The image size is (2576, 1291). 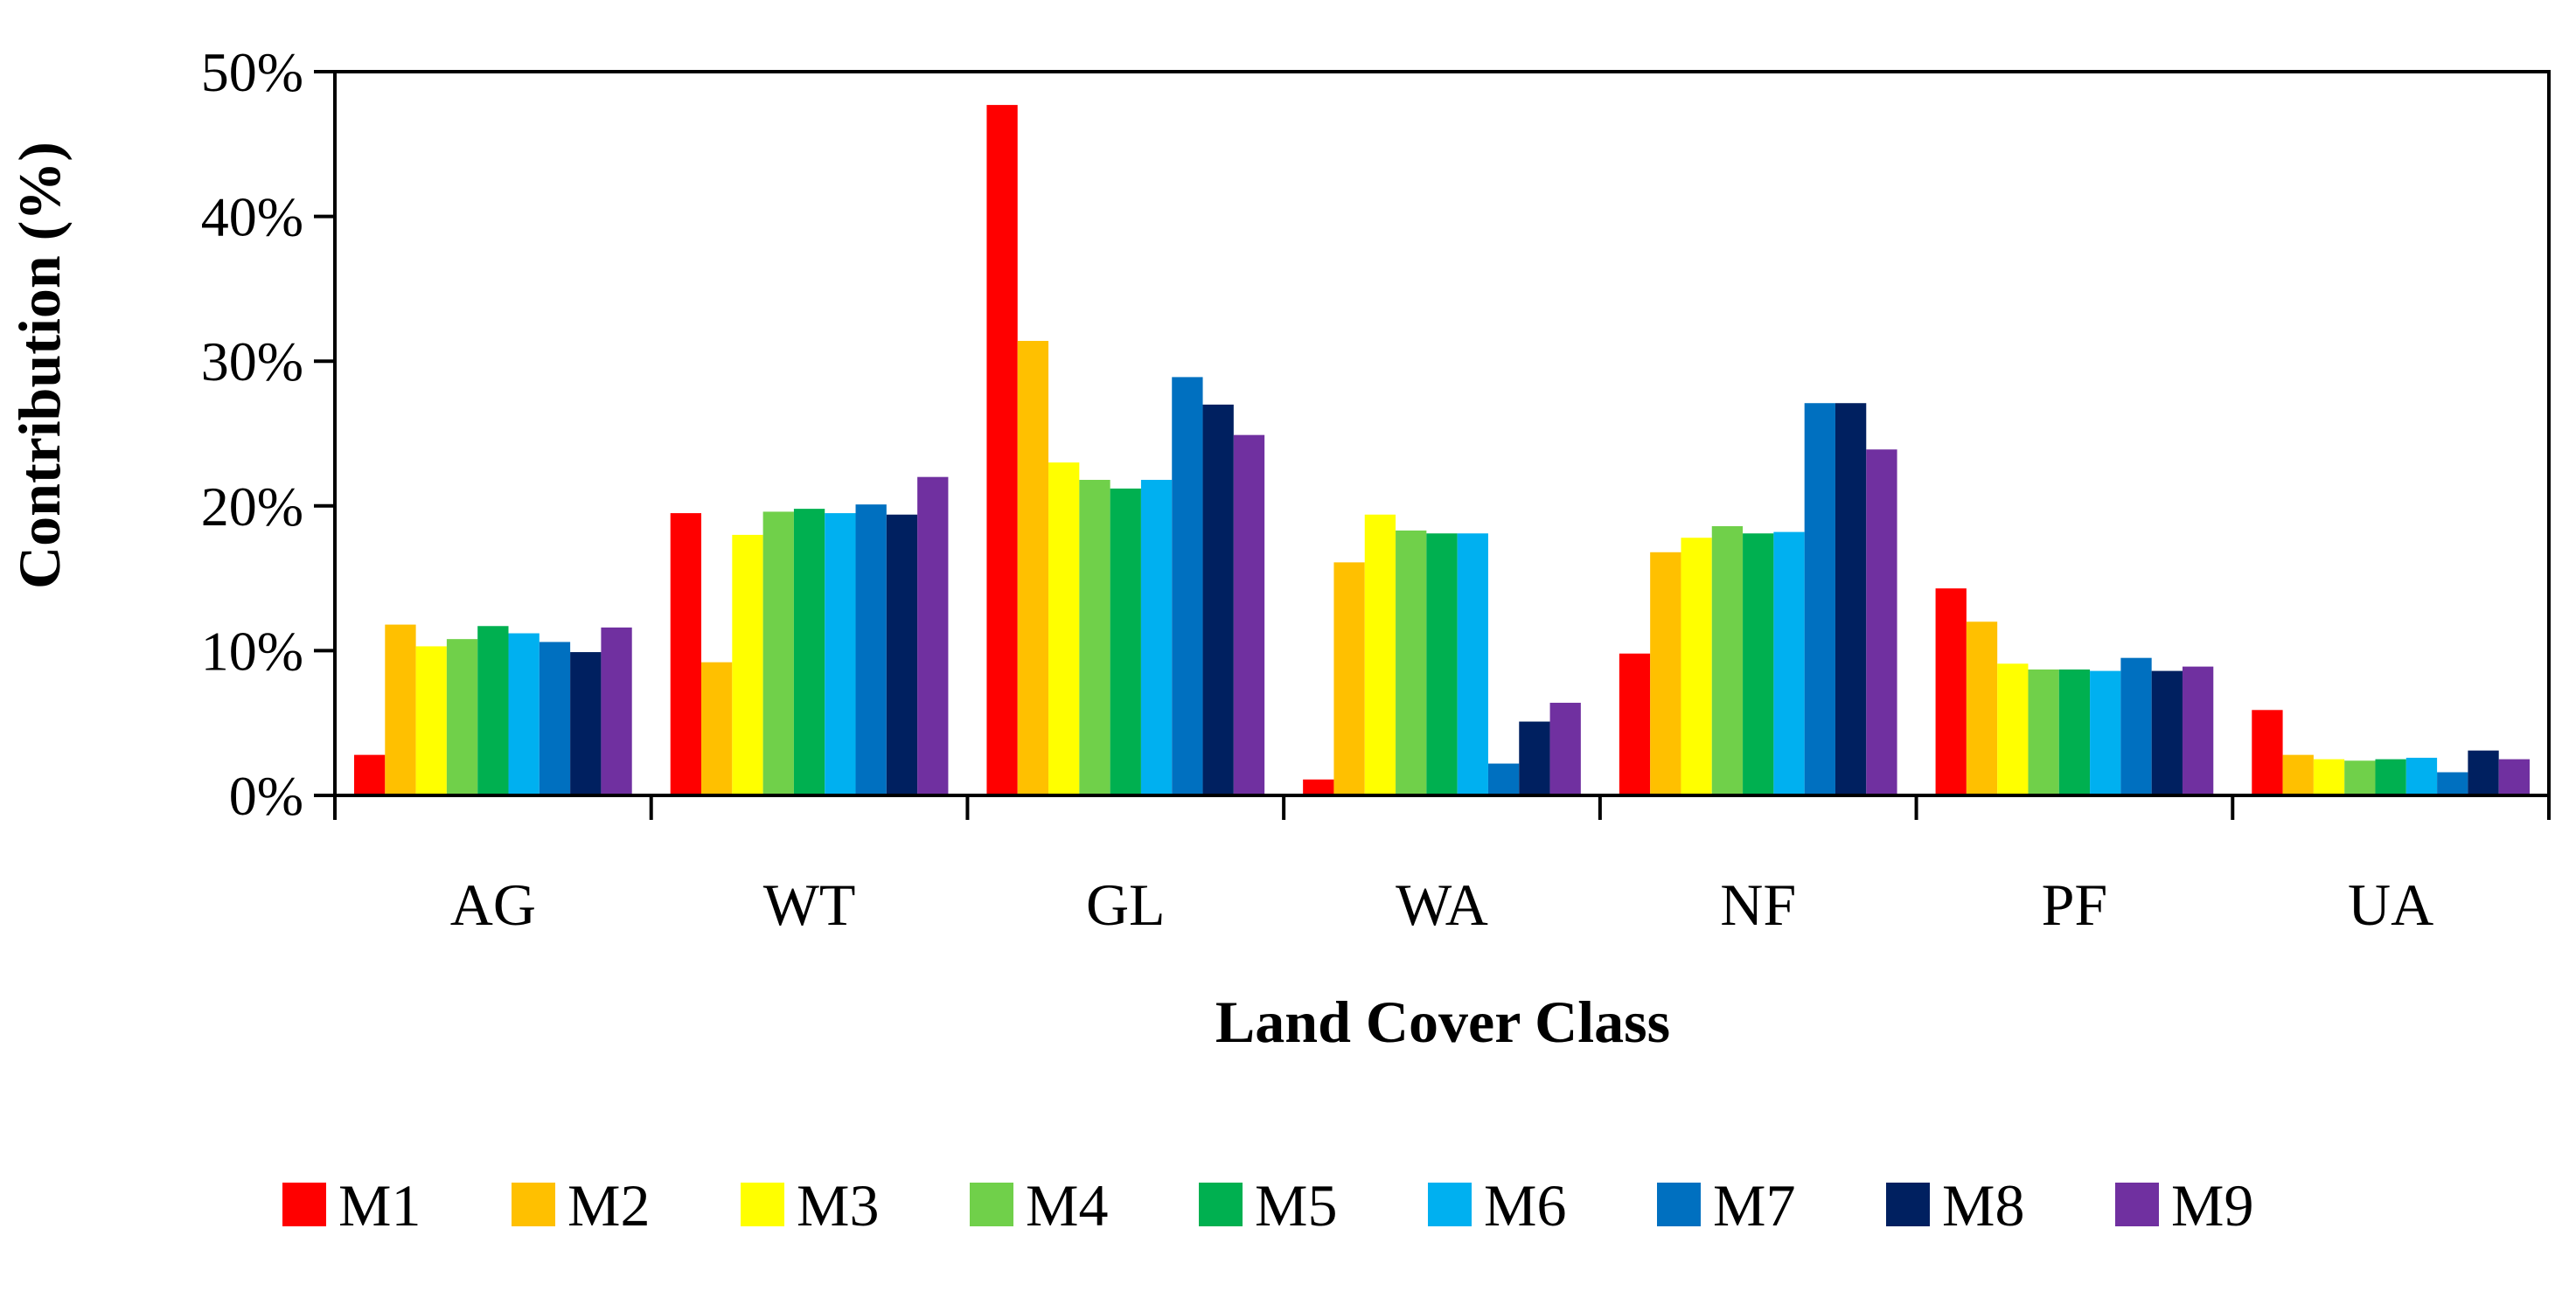 I want to click on bar-ag-m8, so click(x=586, y=723).